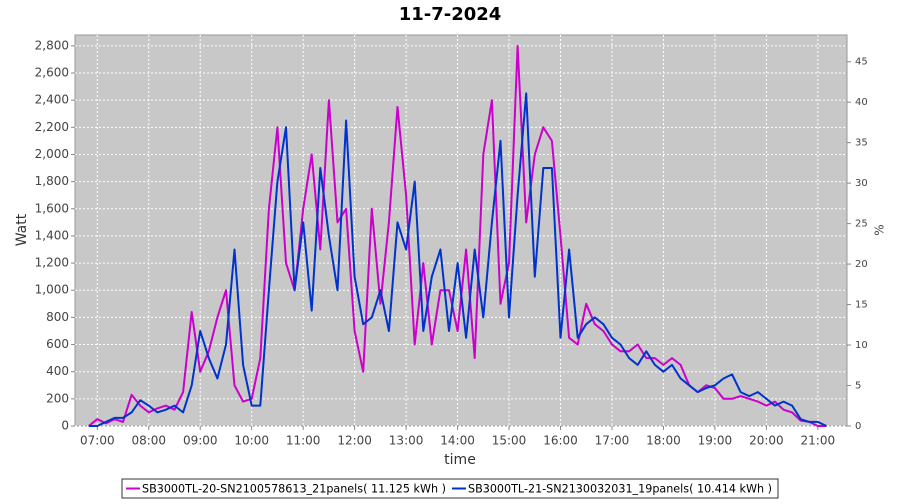  Describe the element at coordinates (52, 100) in the screenshot. I see `y-tick-label: 2,400` at that location.